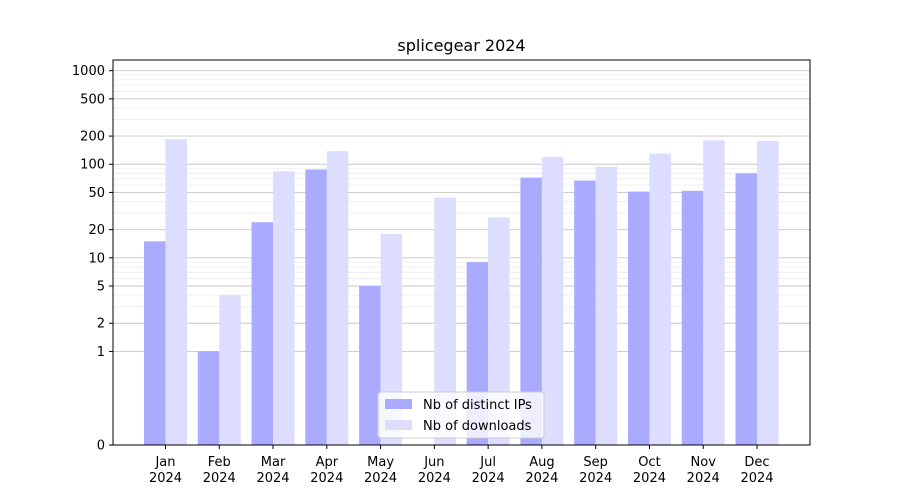 This screenshot has width=900, height=500. I want to click on x-tick-label-month: Oct, so click(649, 462).